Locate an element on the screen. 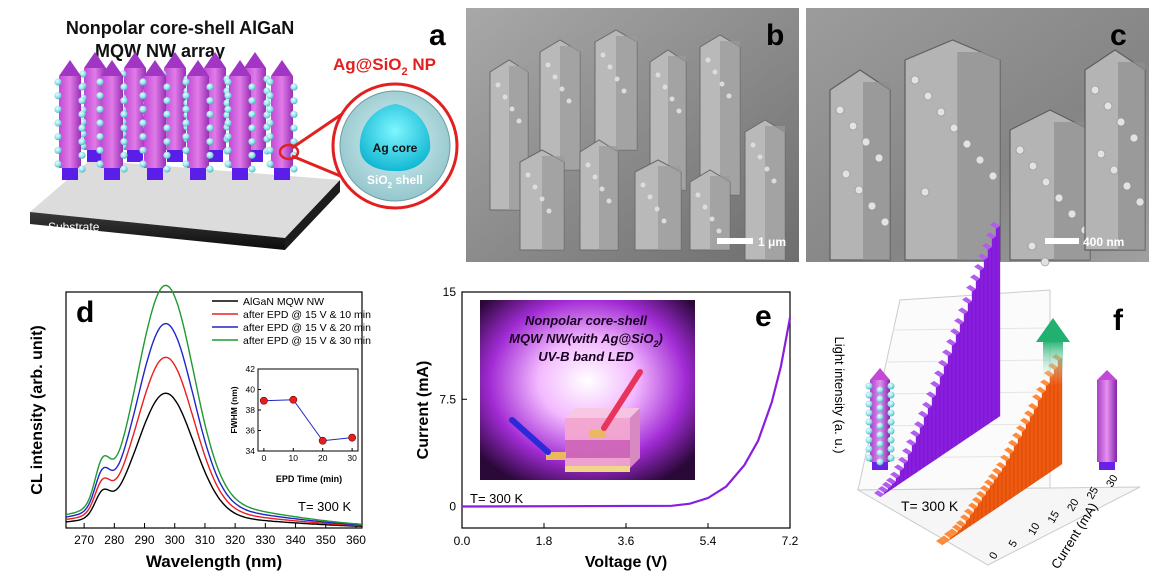 The width and height of the screenshot is (1157, 583). nw-f-left-body is located at coordinates (880, 421).